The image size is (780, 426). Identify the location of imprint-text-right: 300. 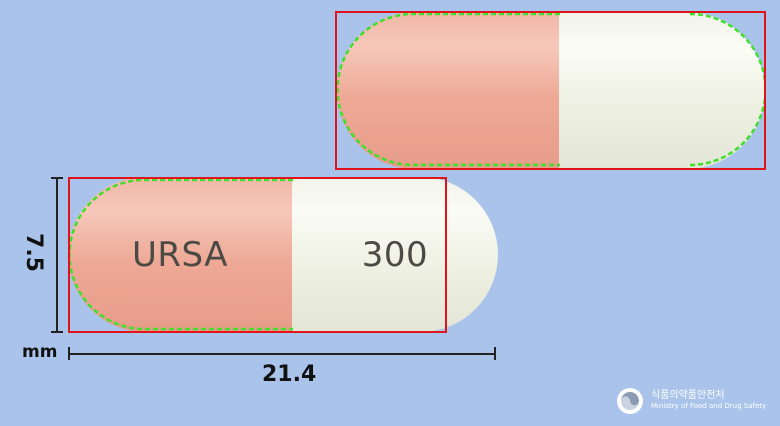
(395, 254).